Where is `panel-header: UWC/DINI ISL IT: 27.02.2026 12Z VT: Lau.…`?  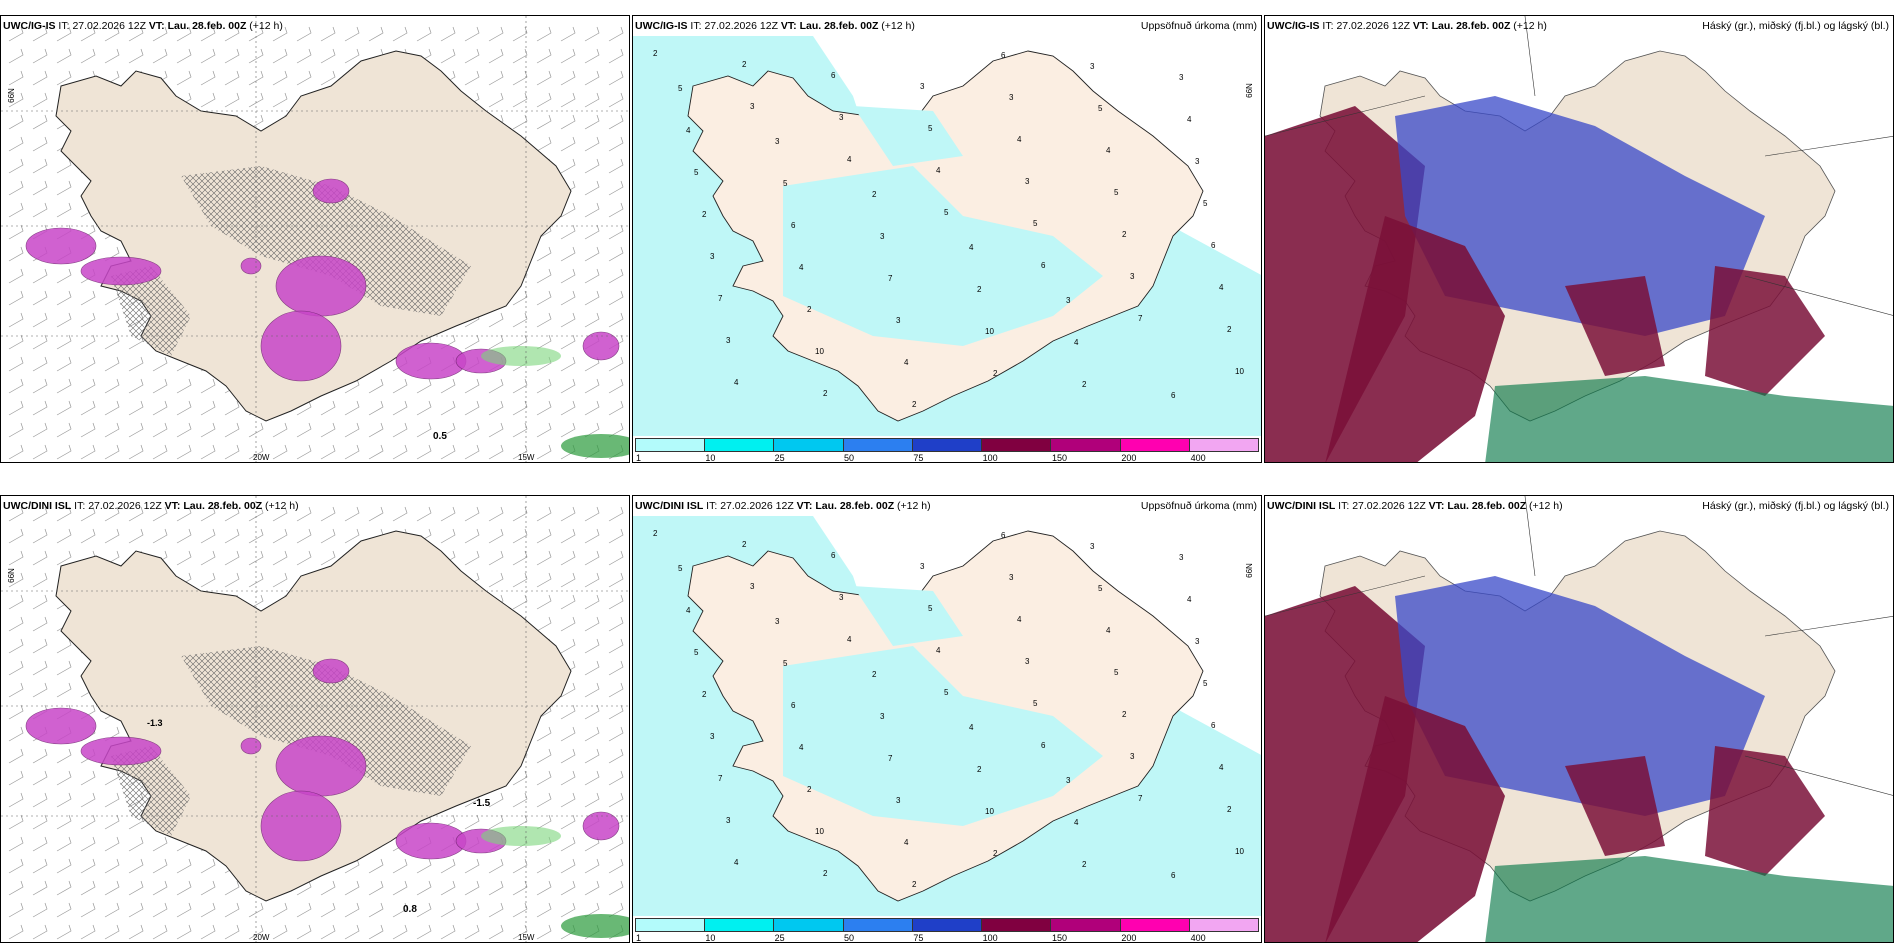 panel-header: UWC/DINI ISL IT: 27.02.2026 12Z VT: Lau.… is located at coordinates (151, 506).